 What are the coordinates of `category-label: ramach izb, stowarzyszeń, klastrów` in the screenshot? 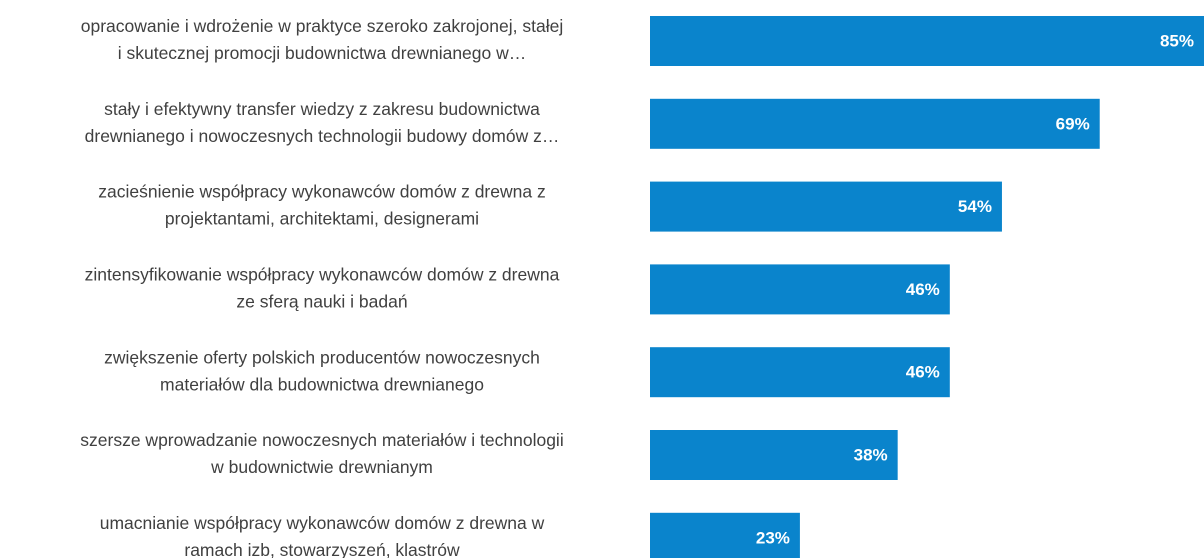 It's located at (322, 549).